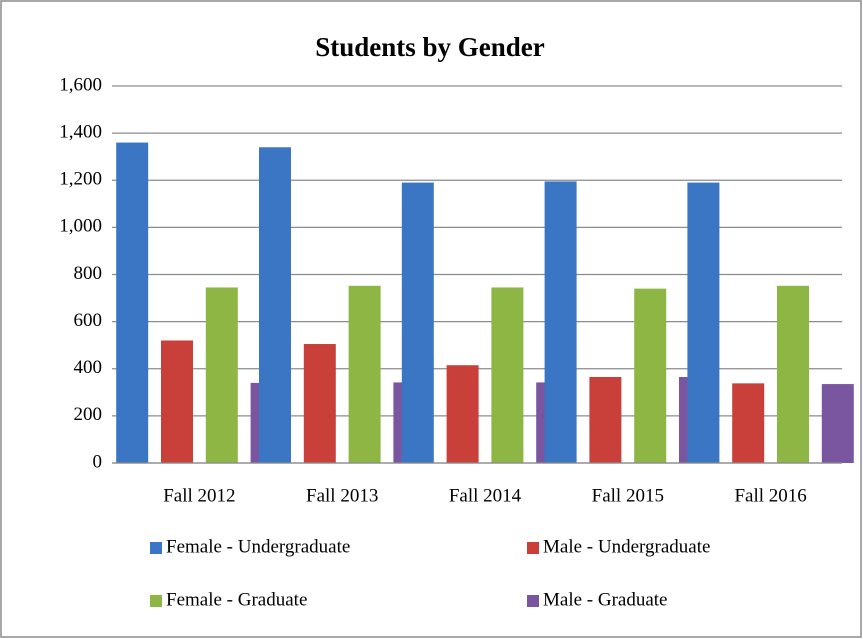  I want to click on x-tick-label: Fall 2015, so click(628, 495).